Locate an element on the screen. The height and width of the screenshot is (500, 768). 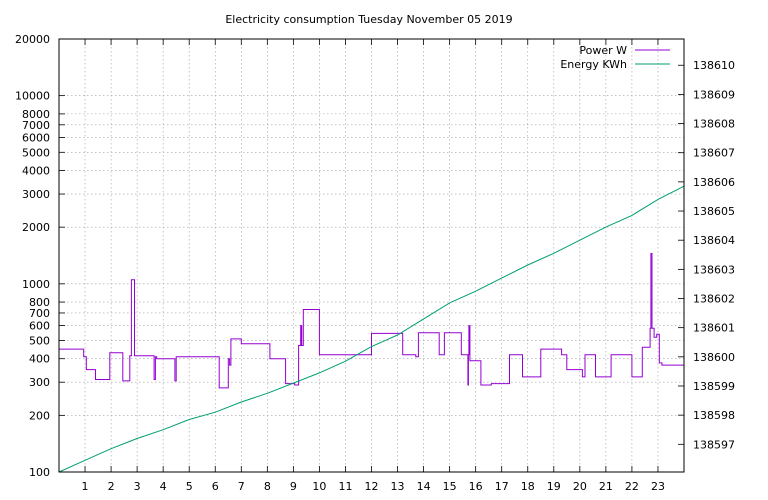
legend: Power W Energy KWh is located at coordinates (615, 57).